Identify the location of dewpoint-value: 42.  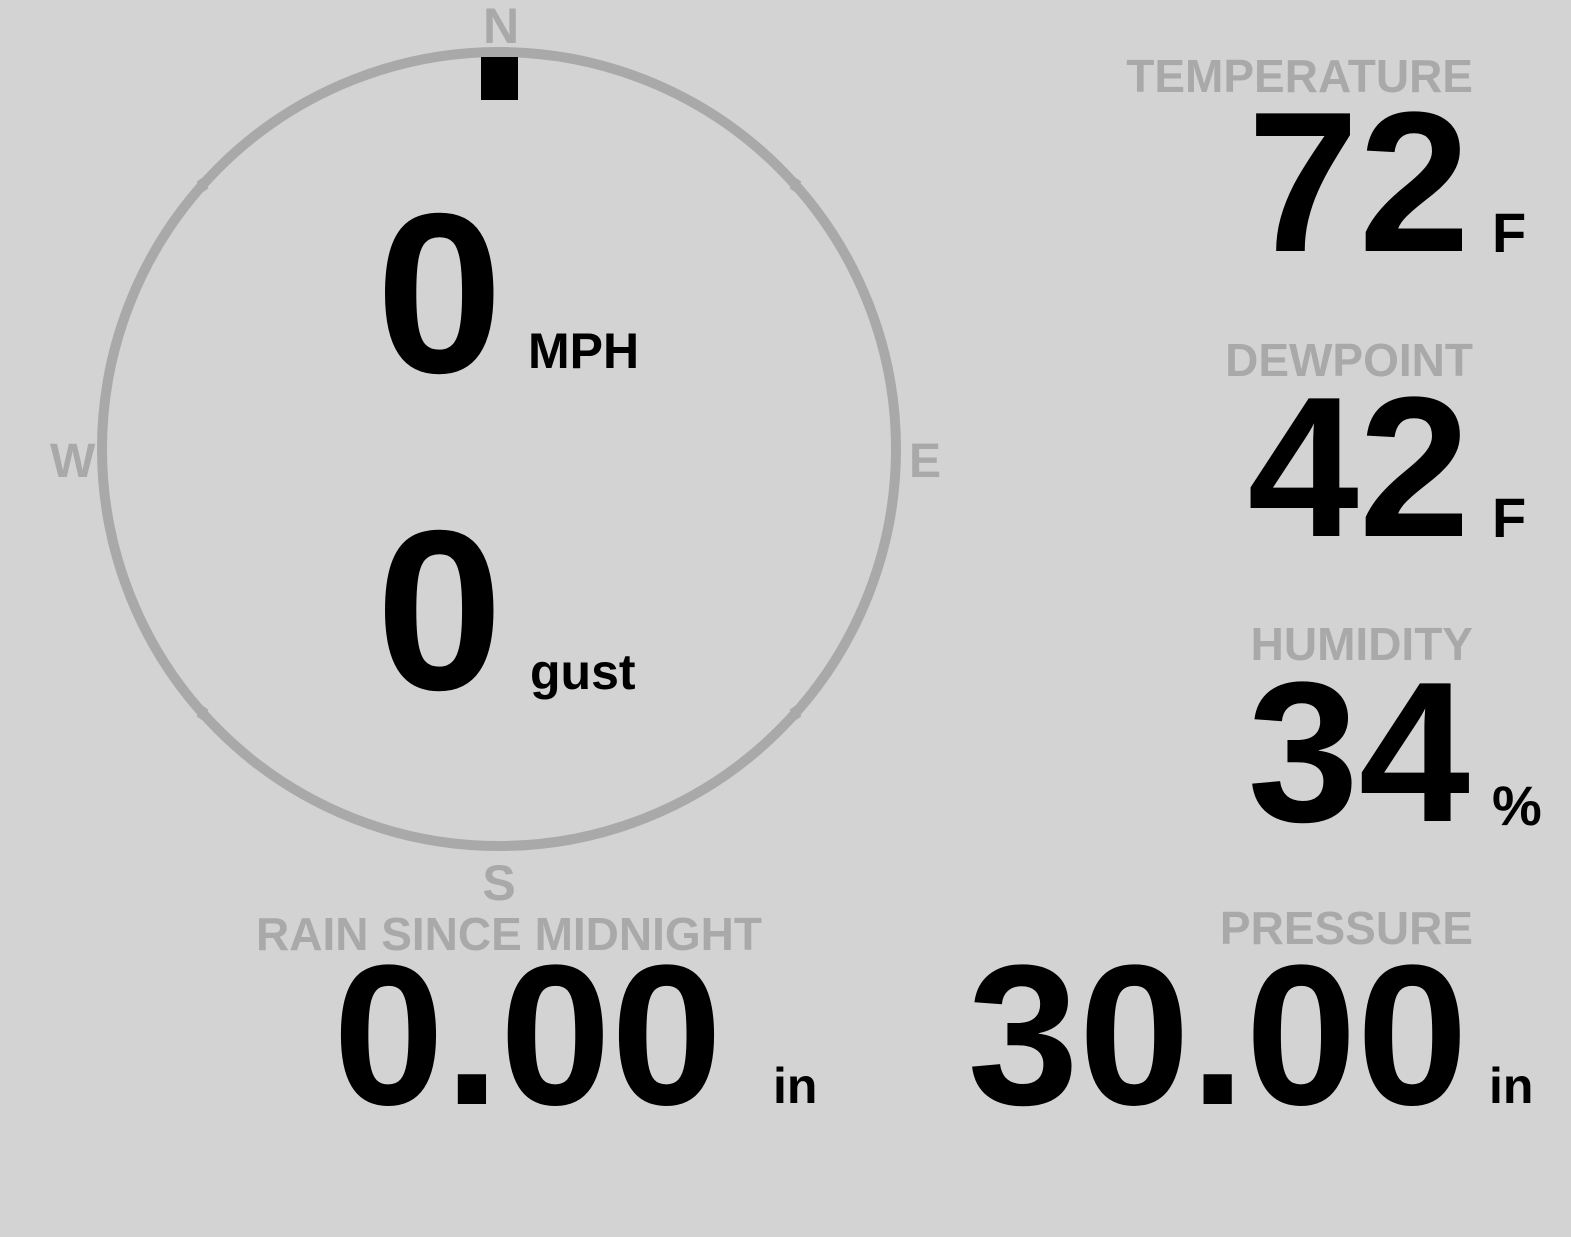
(1358, 467).